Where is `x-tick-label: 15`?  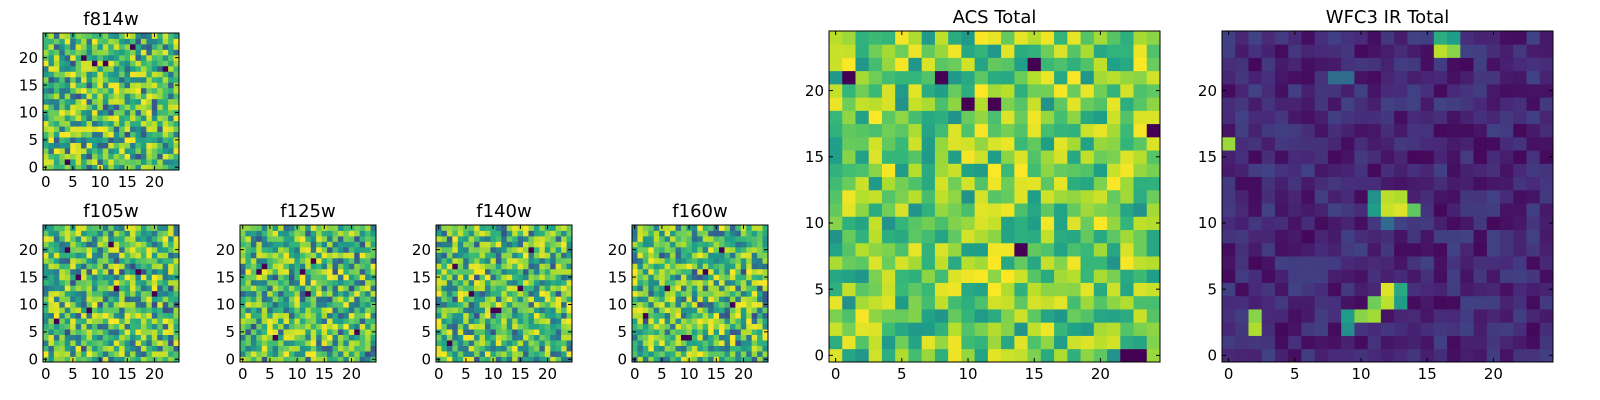 x-tick-label: 15 is located at coordinates (1427, 374).